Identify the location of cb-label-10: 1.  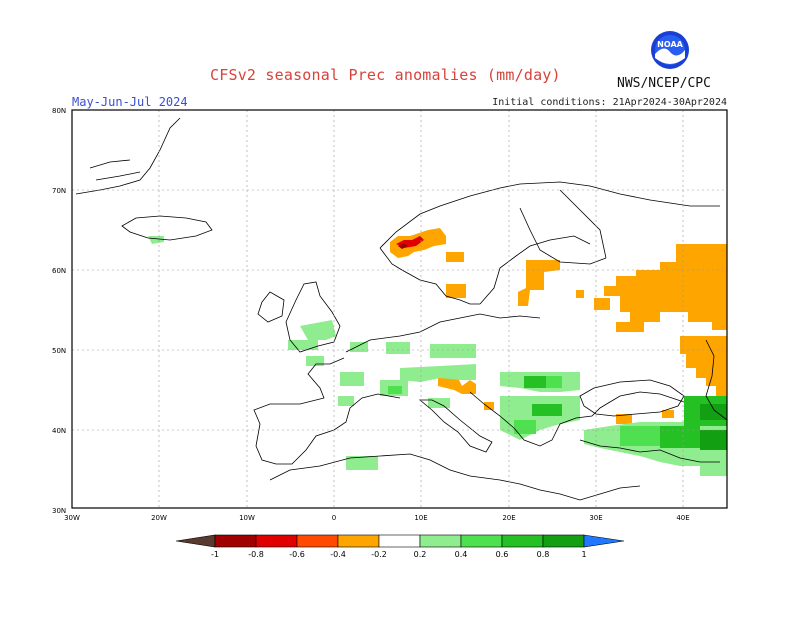
(583, 554).